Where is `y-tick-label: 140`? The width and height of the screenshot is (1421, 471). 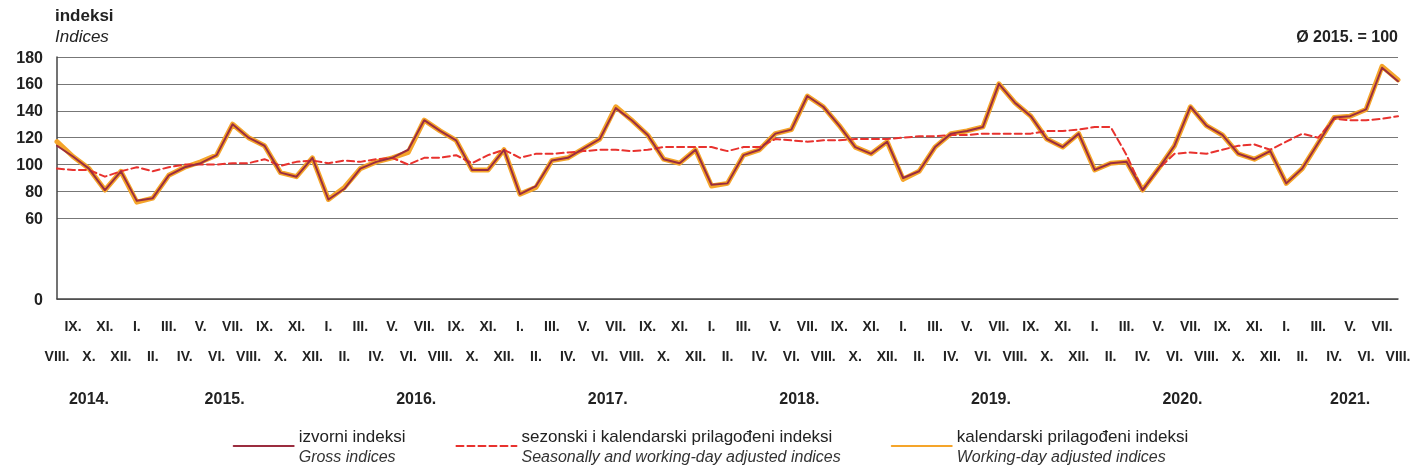 y-tick-label: 140 is located at coordinates (30, 111).